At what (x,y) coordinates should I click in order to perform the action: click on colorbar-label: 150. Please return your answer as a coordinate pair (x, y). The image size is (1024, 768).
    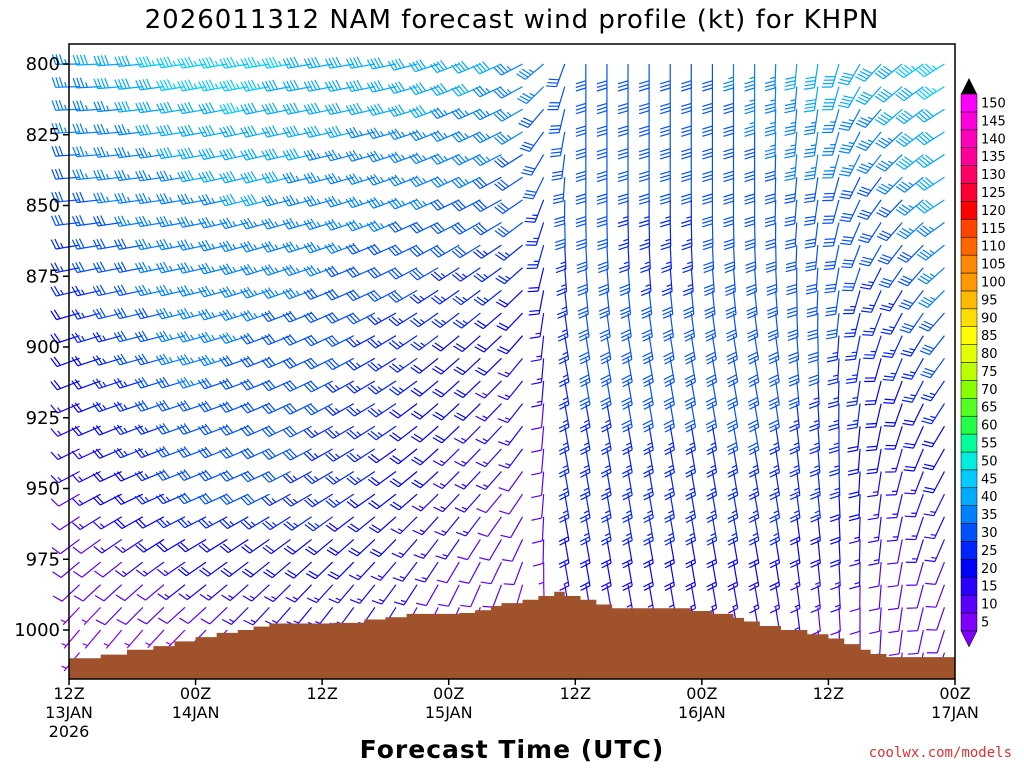
    Looking at the image, I should click on (993, 104).